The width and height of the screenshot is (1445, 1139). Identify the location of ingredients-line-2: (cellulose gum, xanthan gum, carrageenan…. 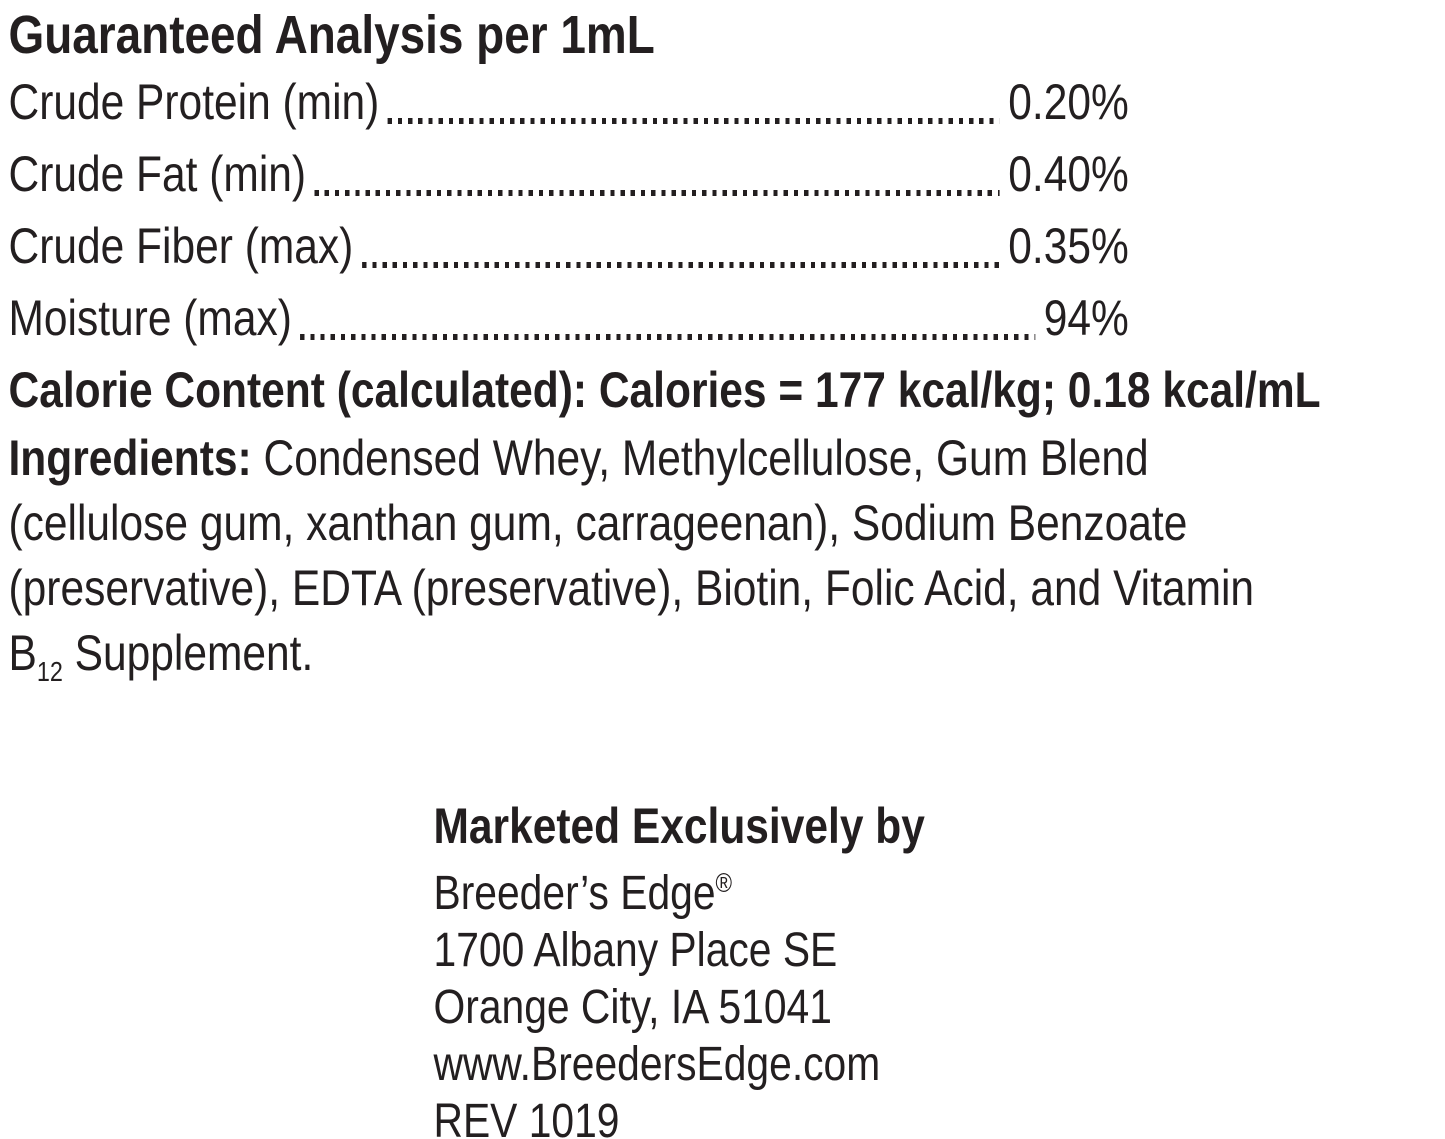
(598, 523).